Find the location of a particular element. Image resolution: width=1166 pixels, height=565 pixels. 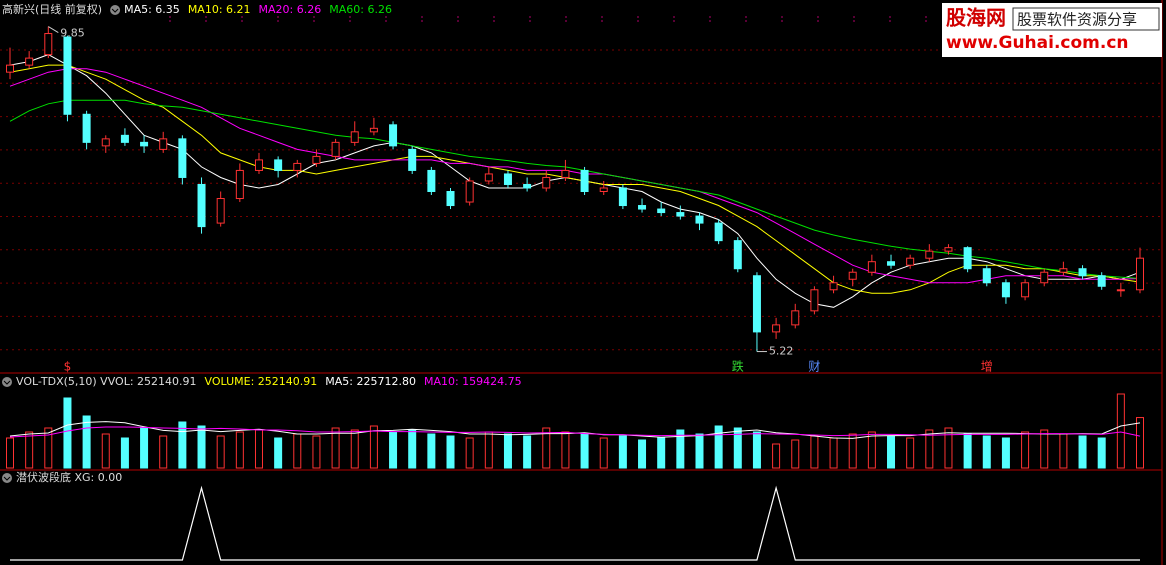

header-text: MA5: 225712.80 is located at coordinates (370, 381).